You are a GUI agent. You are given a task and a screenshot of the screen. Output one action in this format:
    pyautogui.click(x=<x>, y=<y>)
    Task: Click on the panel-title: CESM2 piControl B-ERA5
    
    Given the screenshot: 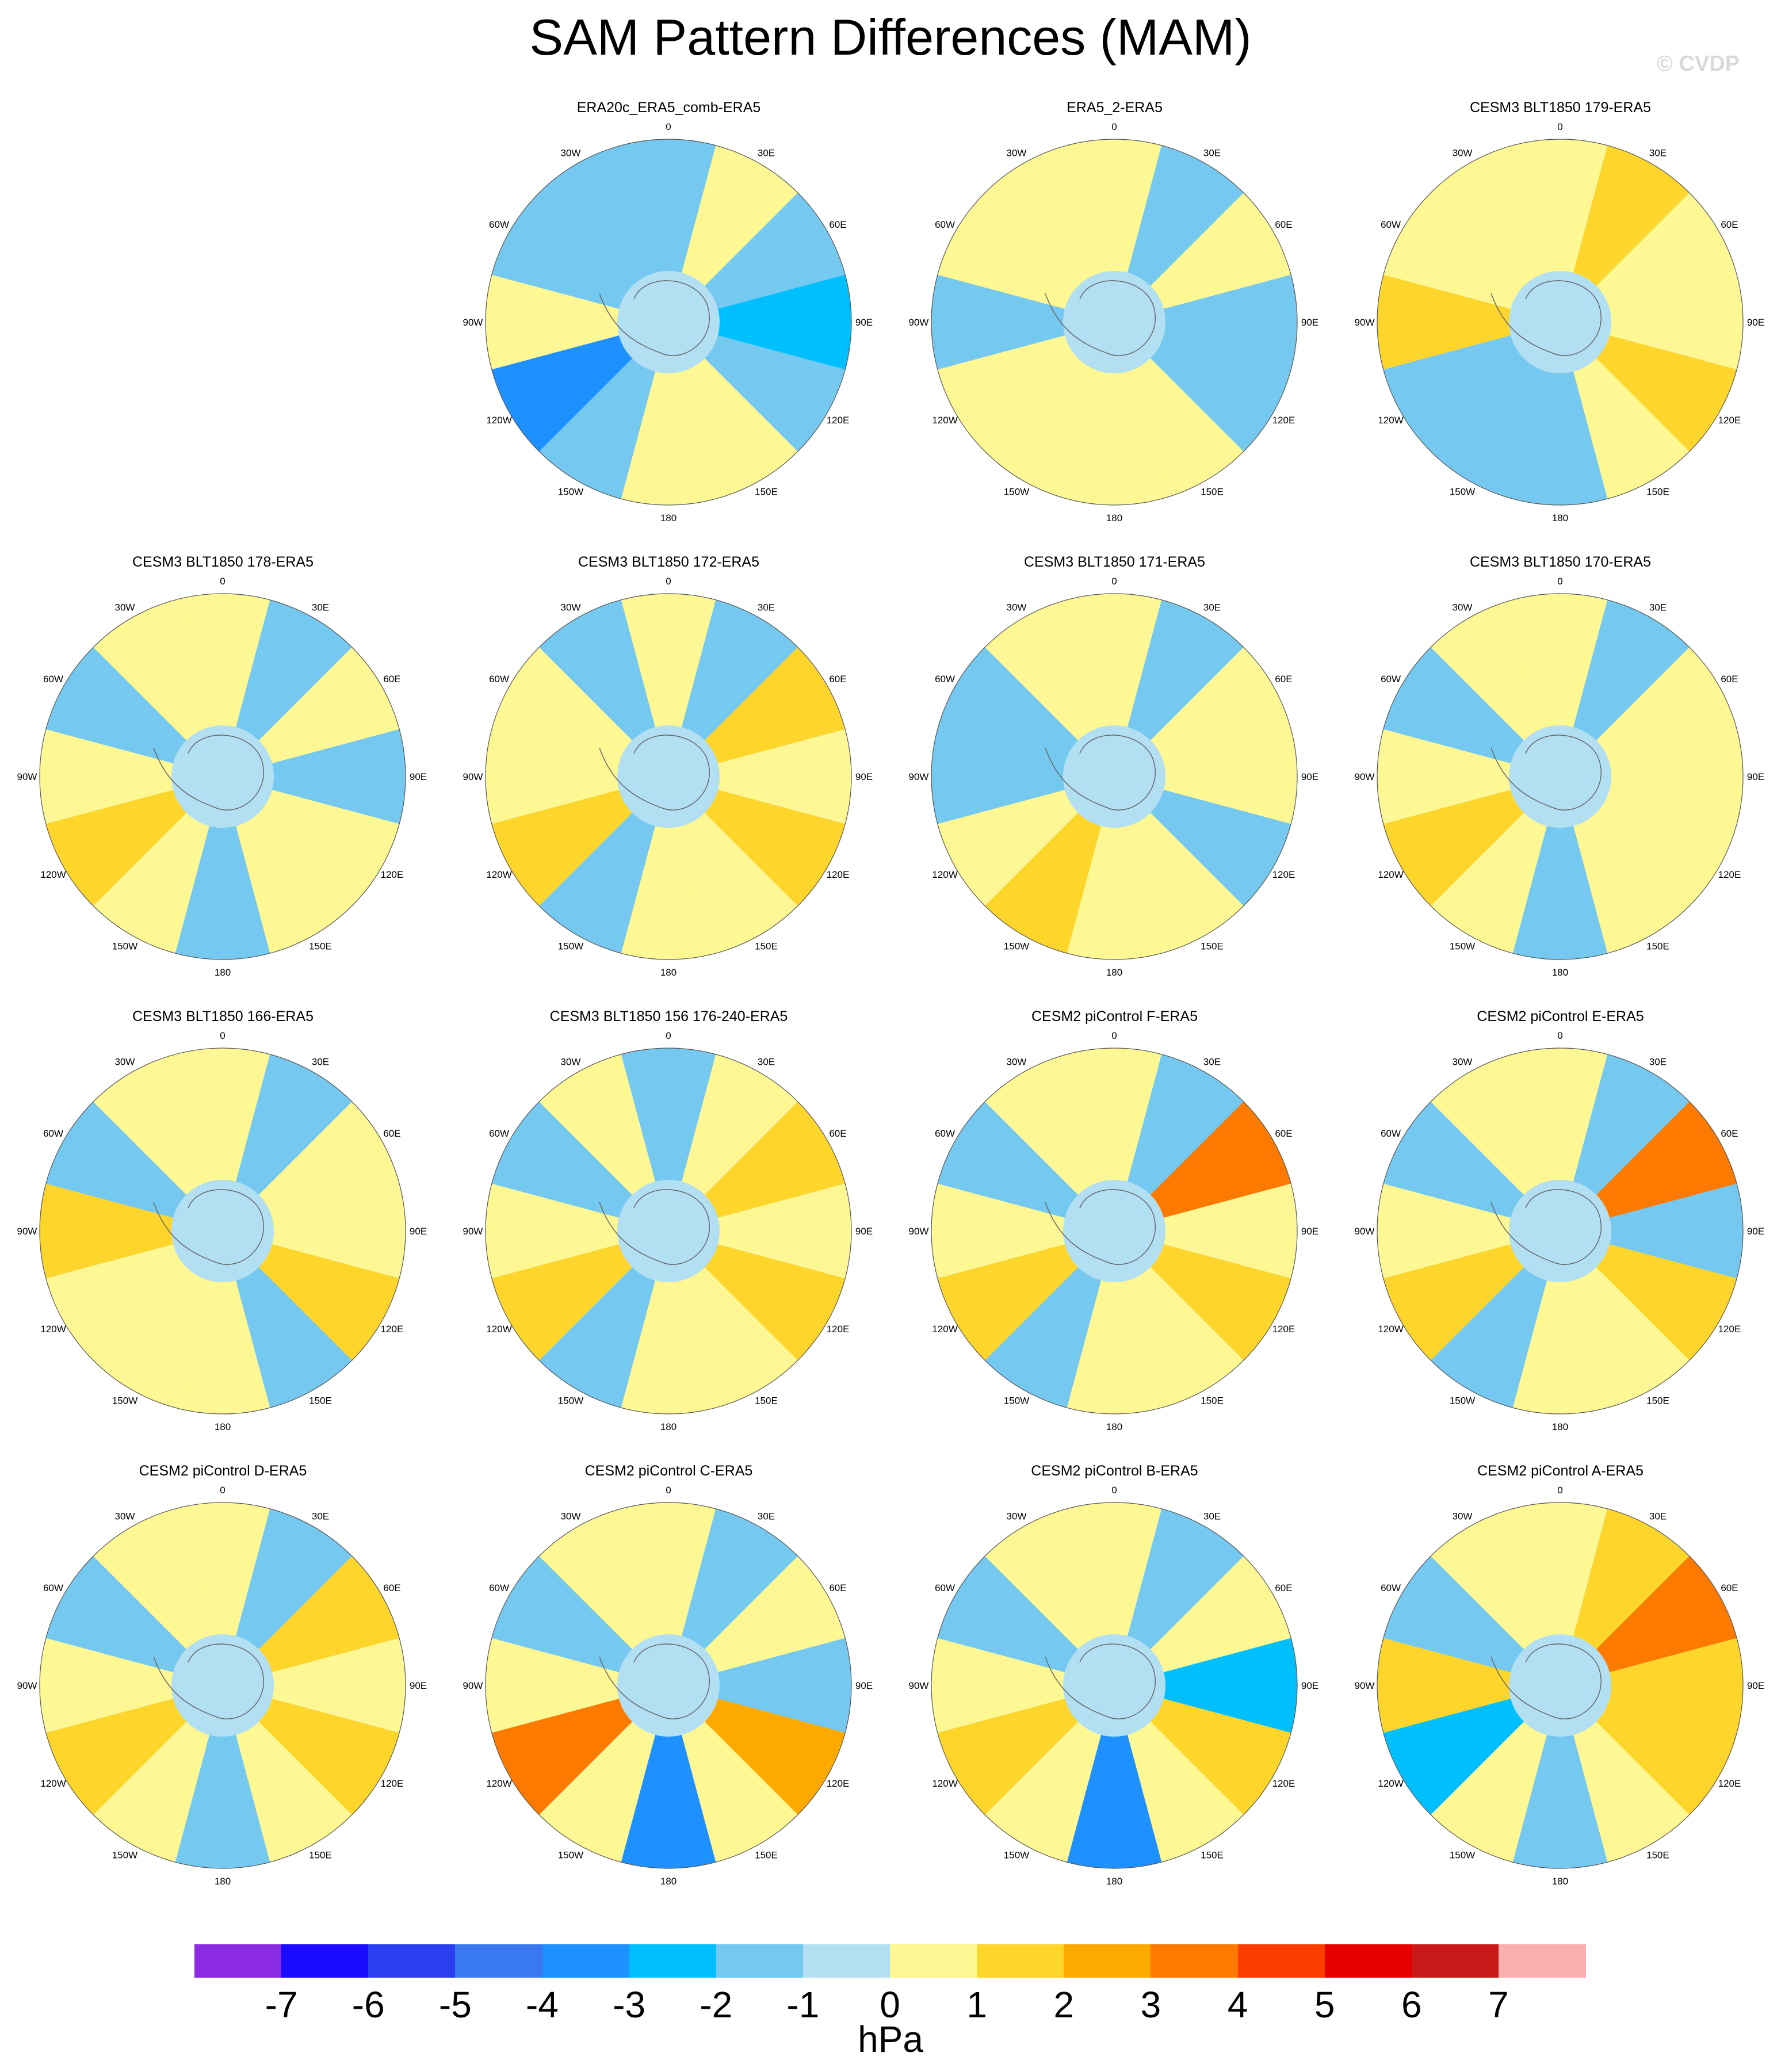 What is the action you would take?
    pyautogui.click(x=1114, y=1471)
    